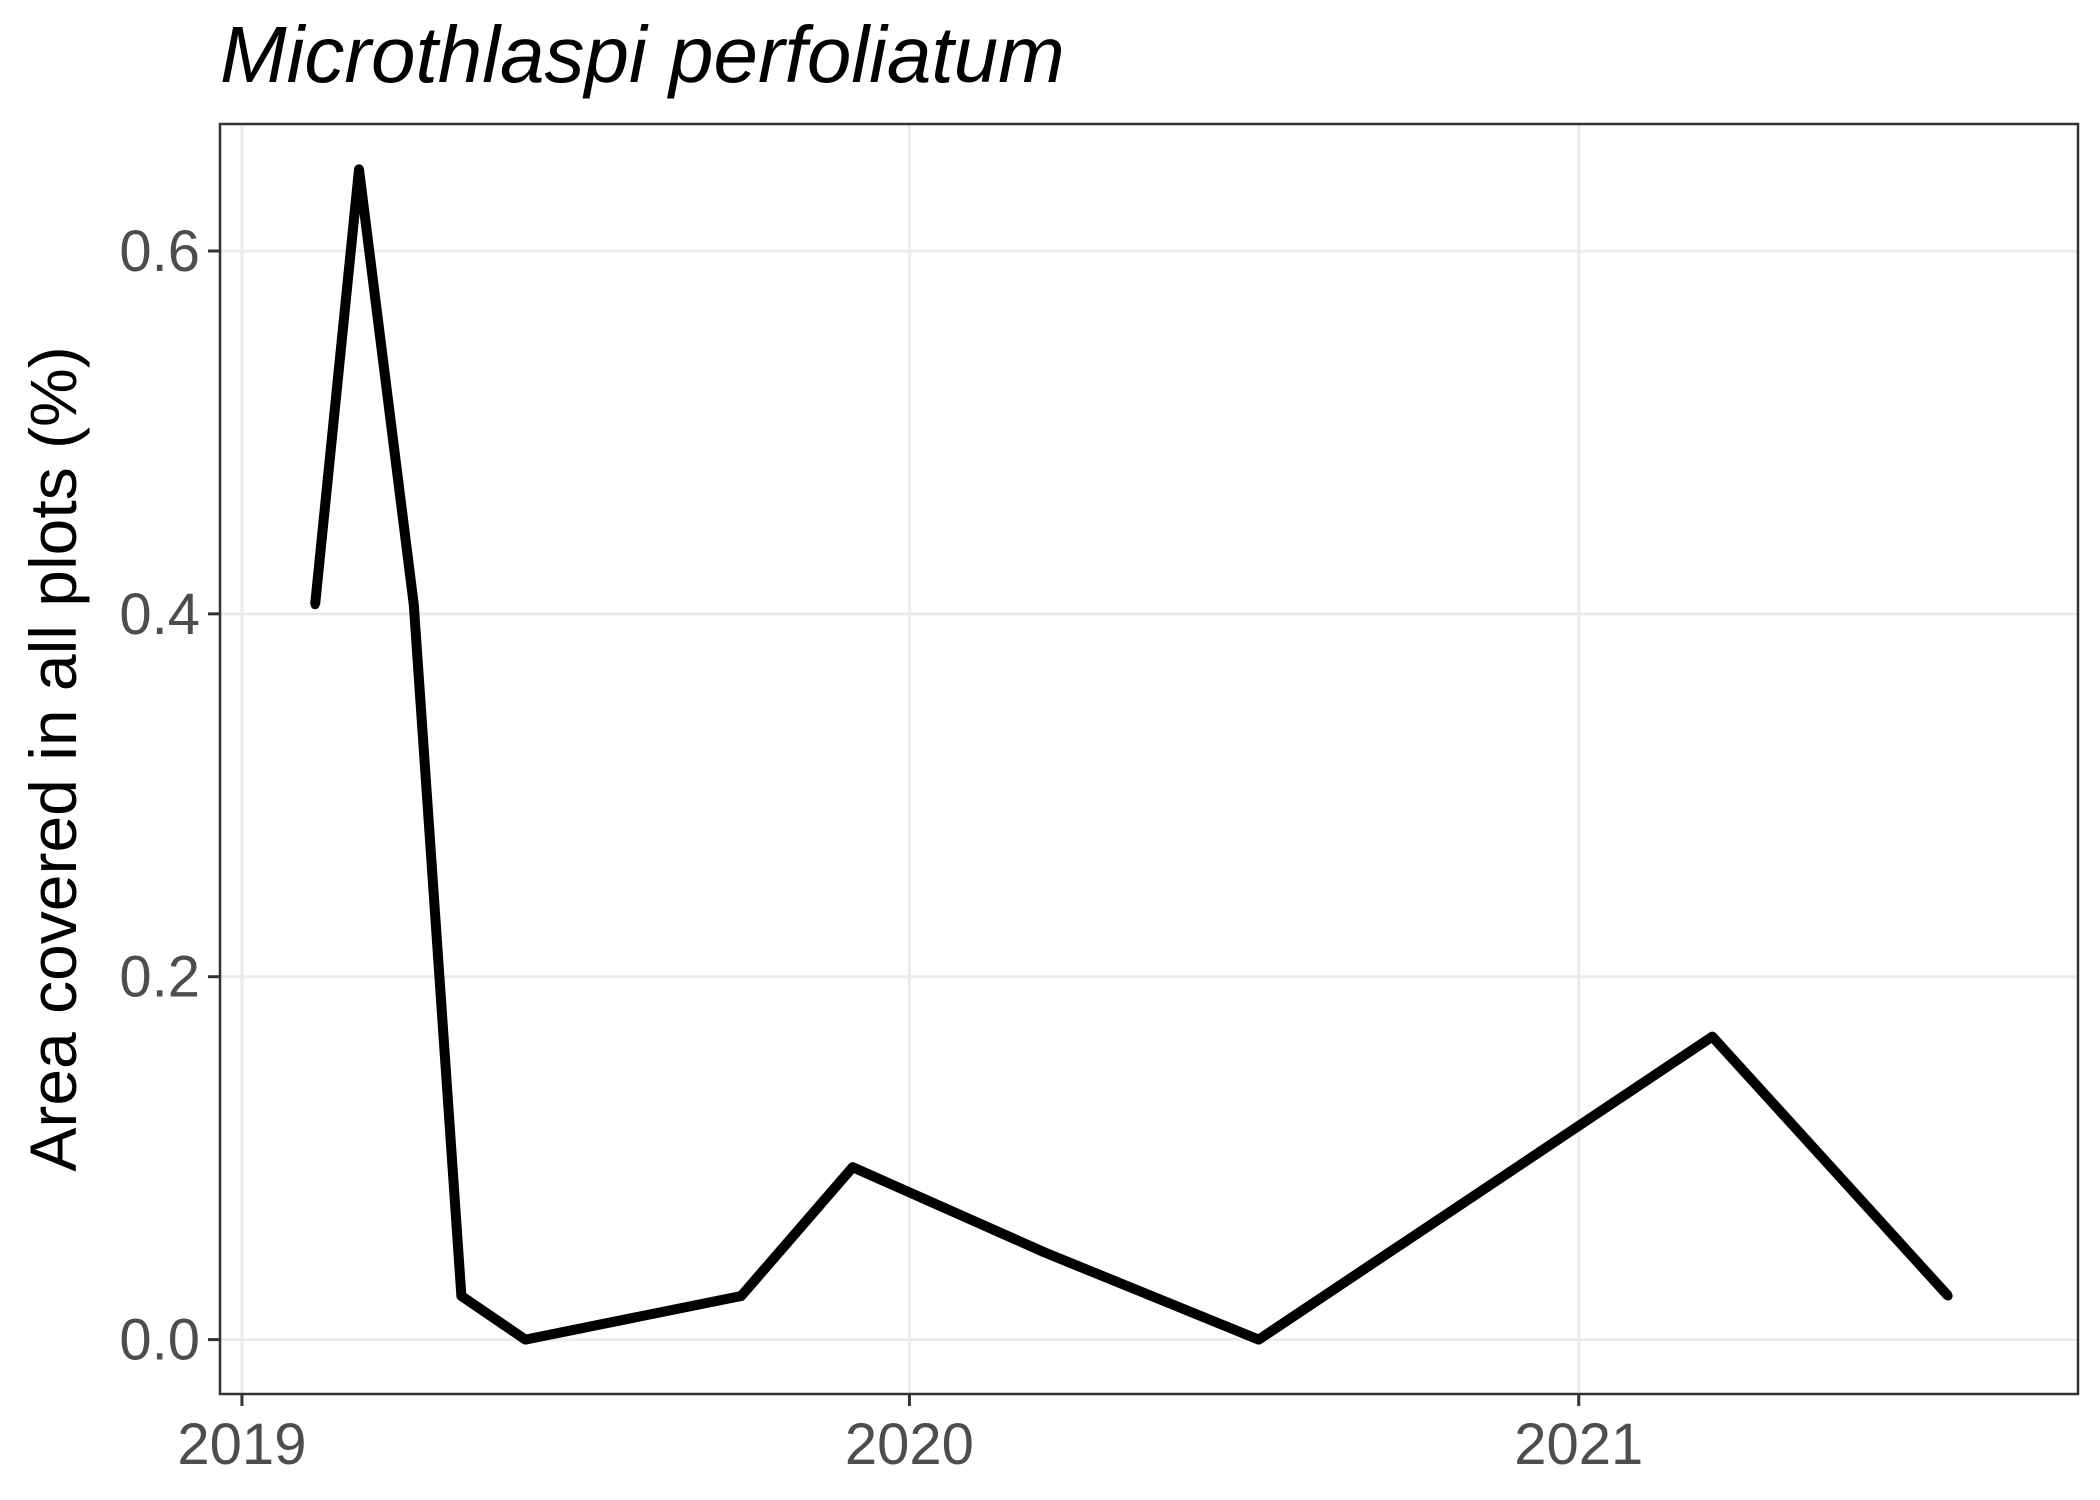  I want to click on x-tick-label: 2019, so click(241, 1444).